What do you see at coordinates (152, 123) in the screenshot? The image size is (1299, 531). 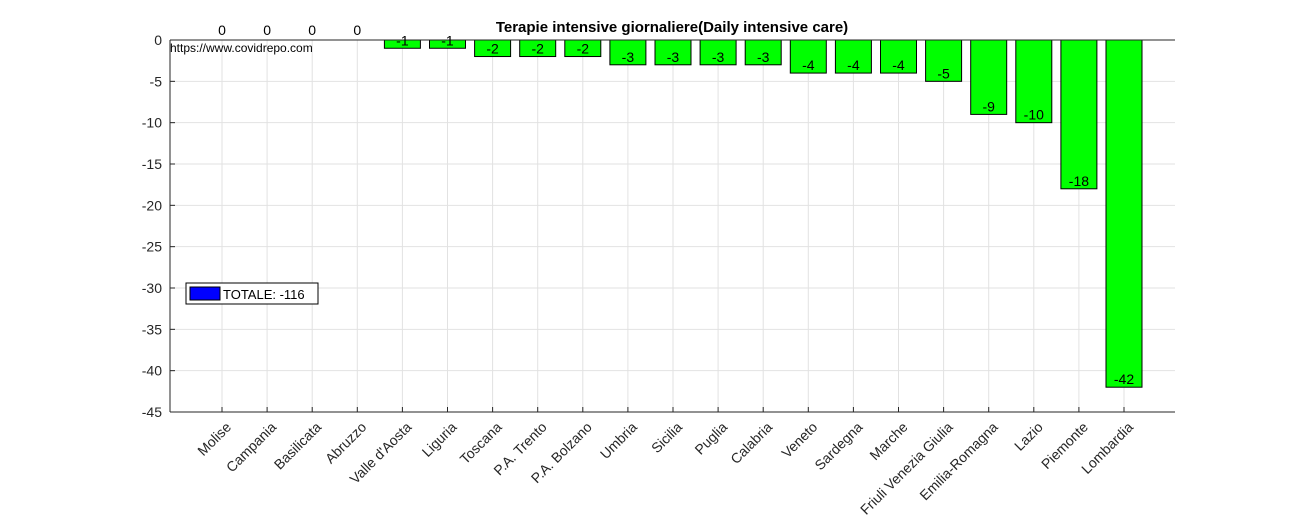 I see `y-tick-label: -10` at bounding box center [152, 123].